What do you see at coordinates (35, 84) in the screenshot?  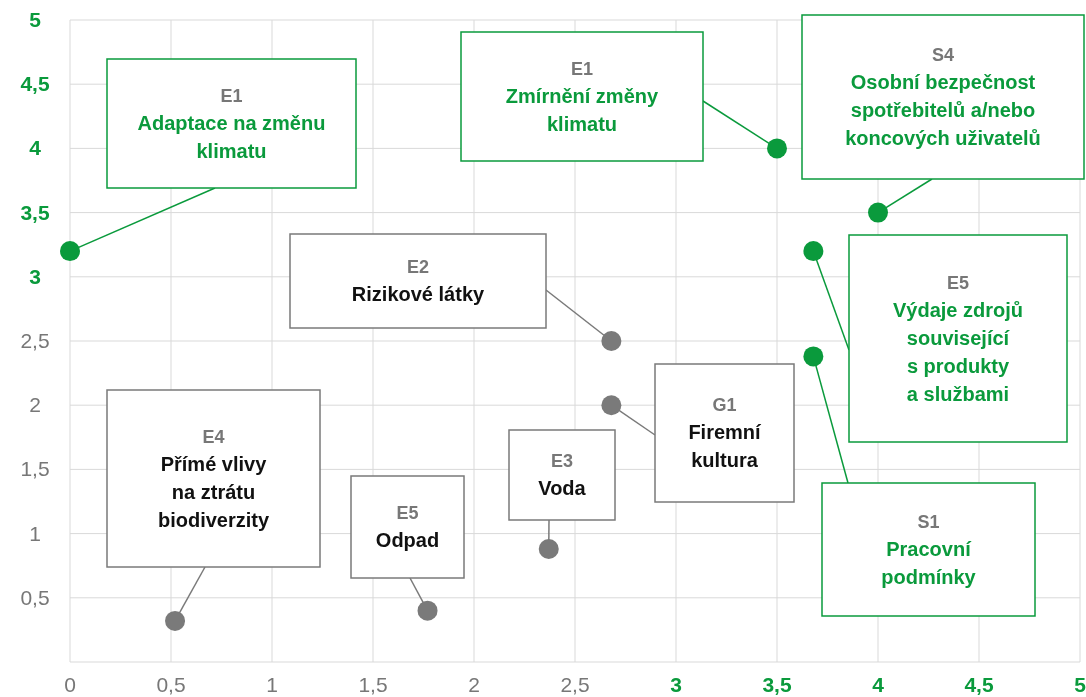 I see `y-tick-label: 4,5` at bounding box center [35, 84].